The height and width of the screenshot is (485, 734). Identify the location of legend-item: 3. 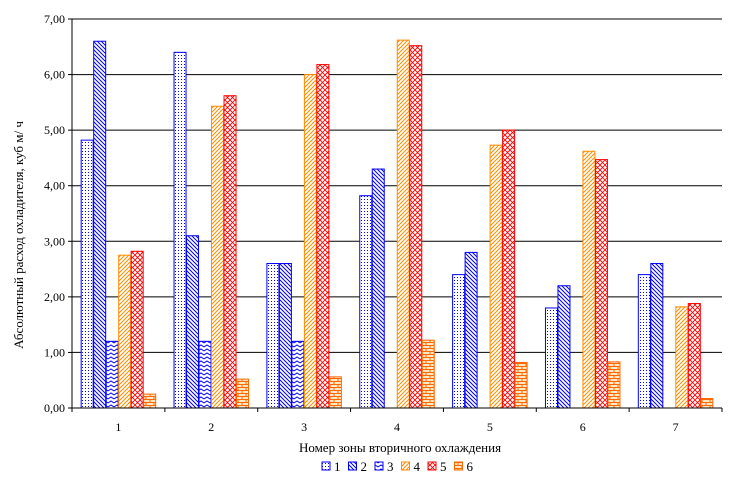
(384, 466).